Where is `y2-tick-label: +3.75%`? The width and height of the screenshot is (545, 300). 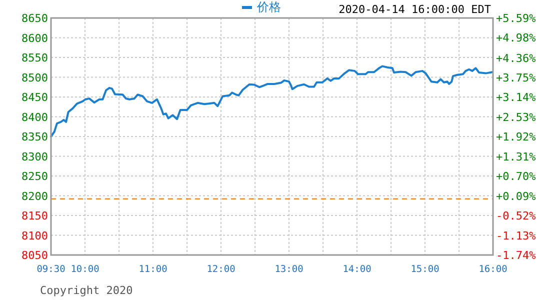 y2-tick-label: +3.75% is located at coordinates (516, 77).